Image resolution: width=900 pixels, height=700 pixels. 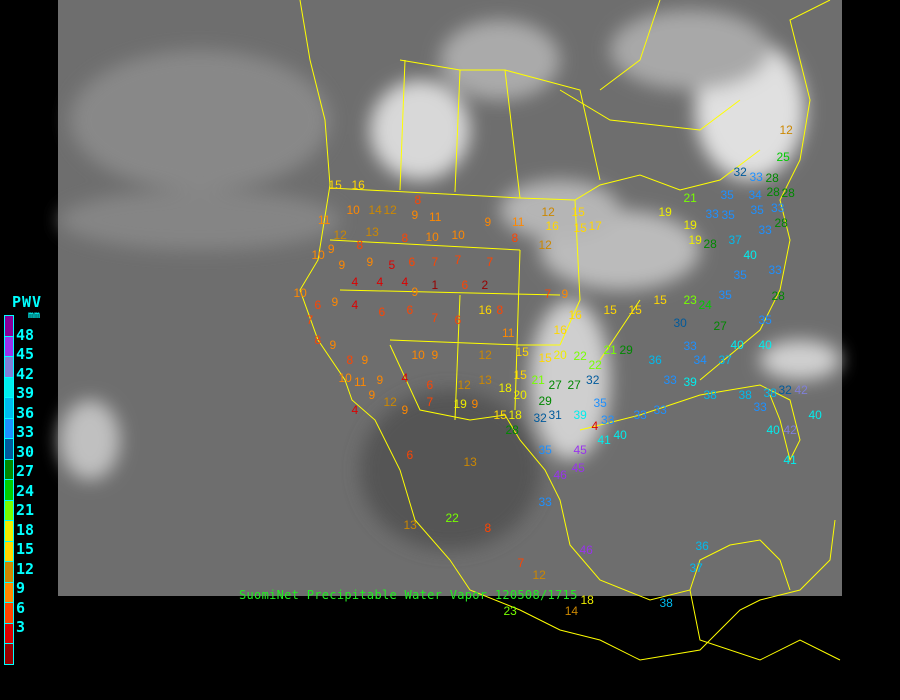 What do you see at coordinates (545, 401) in the screenshot?
I see `station-pwv-value: 29` at bounding box center [545, 401].